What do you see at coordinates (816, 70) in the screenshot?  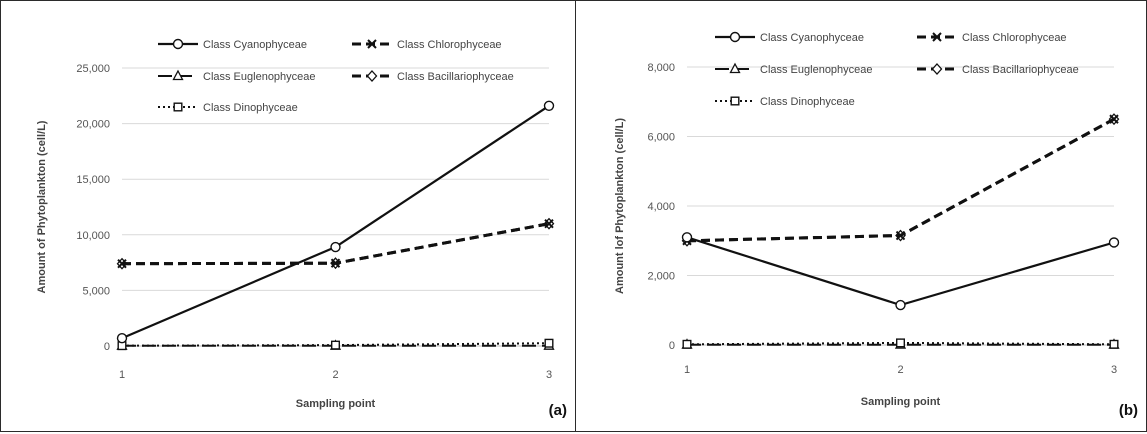 I see `chart-b-legend-label: Class Euglenophyceae` at bounding box center [816, 70].